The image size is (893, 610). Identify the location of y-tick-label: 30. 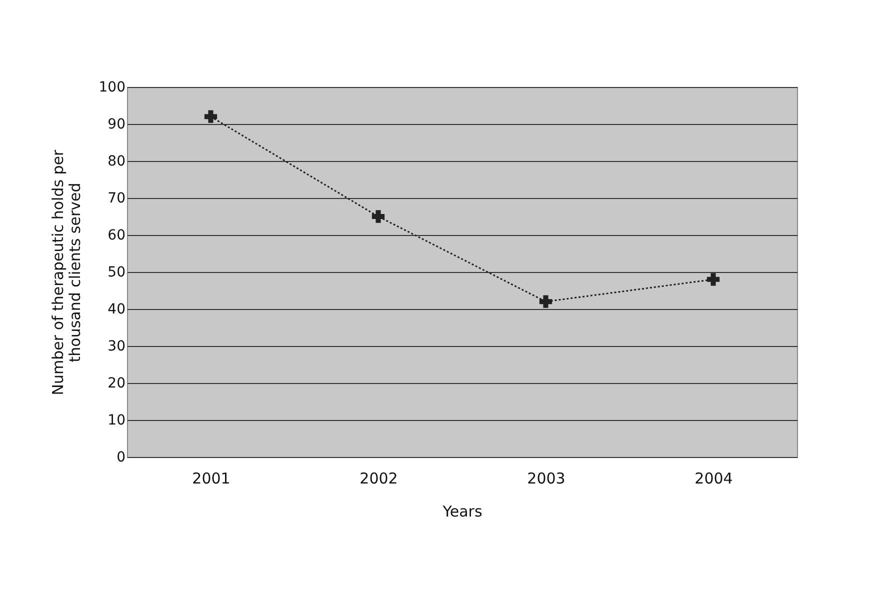
(117, 346).